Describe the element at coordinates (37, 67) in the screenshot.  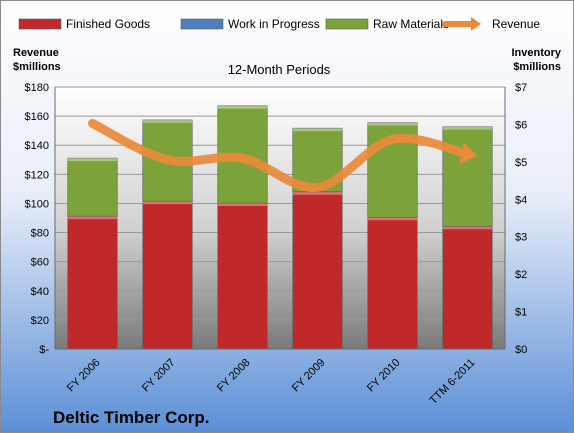
I see `left-axis-title-line2: $millions` at that location.